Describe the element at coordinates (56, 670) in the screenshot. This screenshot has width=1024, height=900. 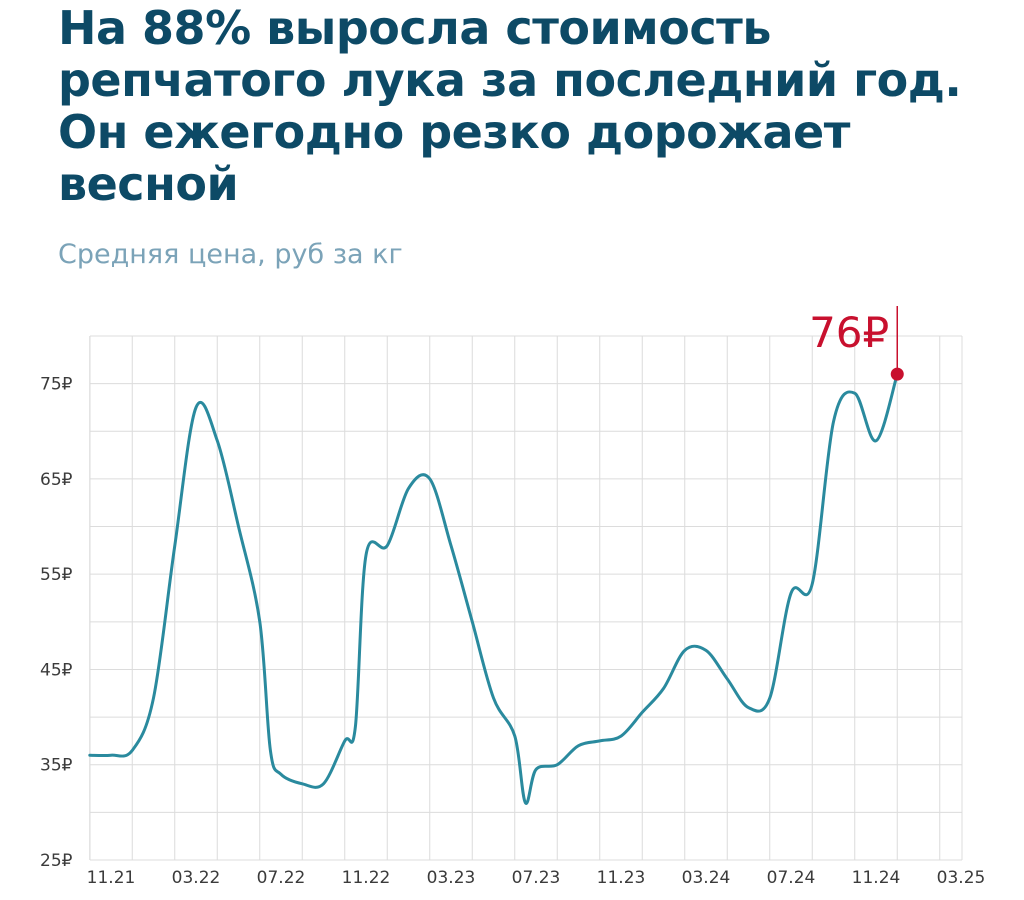
I see `y-tick-label: 45₽` at that location.